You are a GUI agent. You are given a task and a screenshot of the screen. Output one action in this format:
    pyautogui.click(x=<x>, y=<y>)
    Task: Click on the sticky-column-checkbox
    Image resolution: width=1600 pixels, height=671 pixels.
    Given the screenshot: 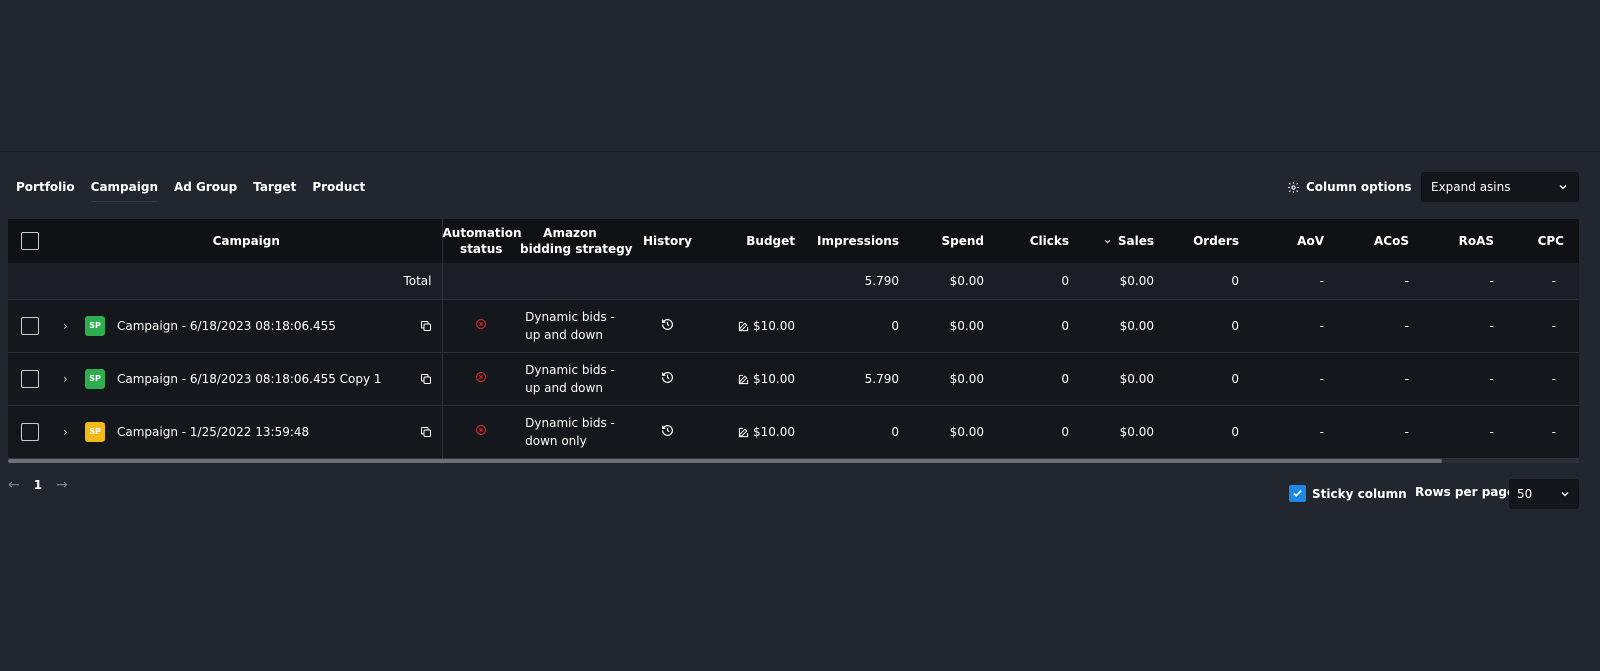 What is the action you would take?
    pyautogui.click(x=1297, y=493)
    